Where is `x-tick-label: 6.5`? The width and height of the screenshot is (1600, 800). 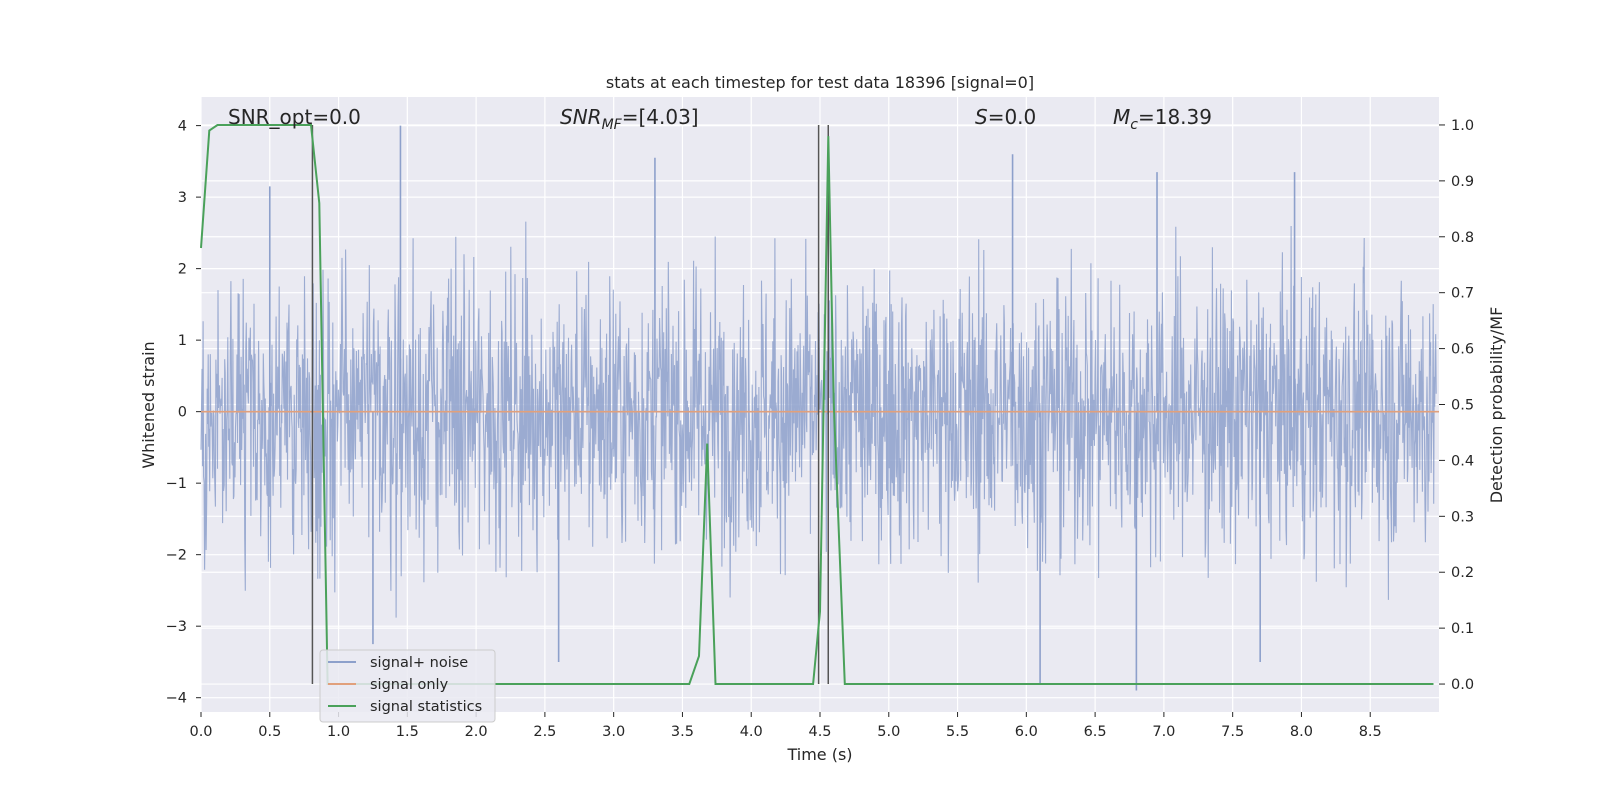
x-tick-label: 6.5 is located at coordinates (1095, 732).